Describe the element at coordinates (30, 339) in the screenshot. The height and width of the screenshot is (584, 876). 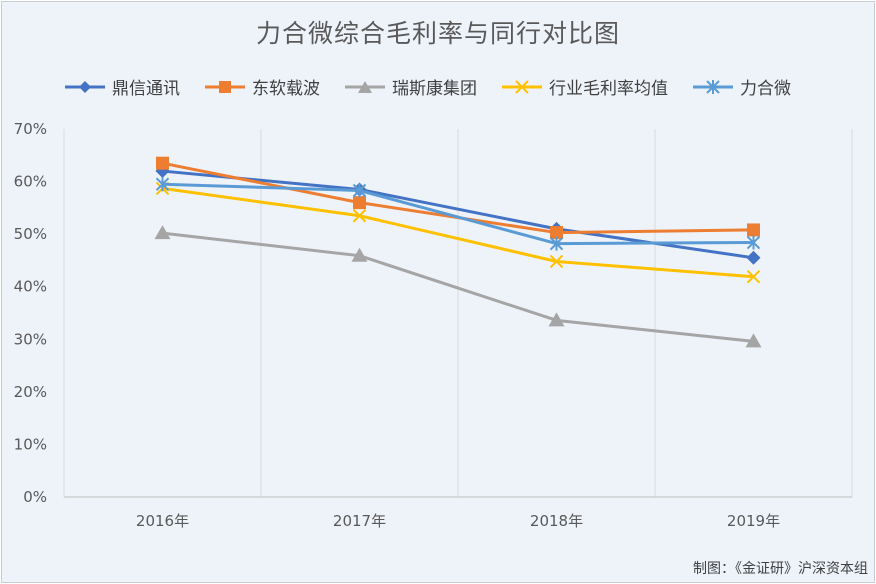
I see `y-tick-label: 30%` at that location.